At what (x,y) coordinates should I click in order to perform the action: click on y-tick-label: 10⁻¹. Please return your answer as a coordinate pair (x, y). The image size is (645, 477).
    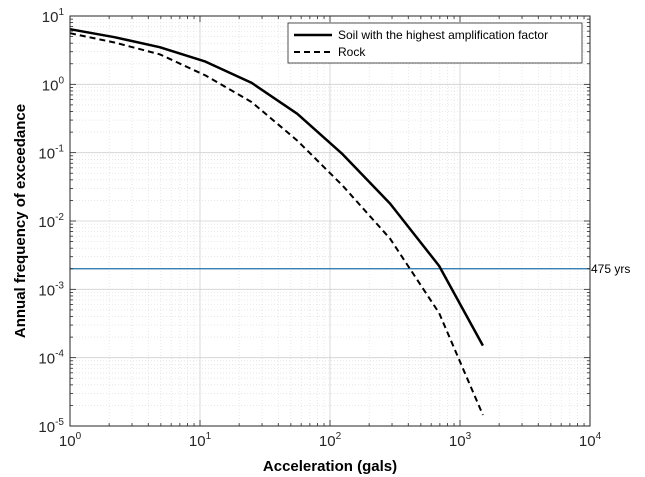
    Looking at the image, I should click on (51, 153).